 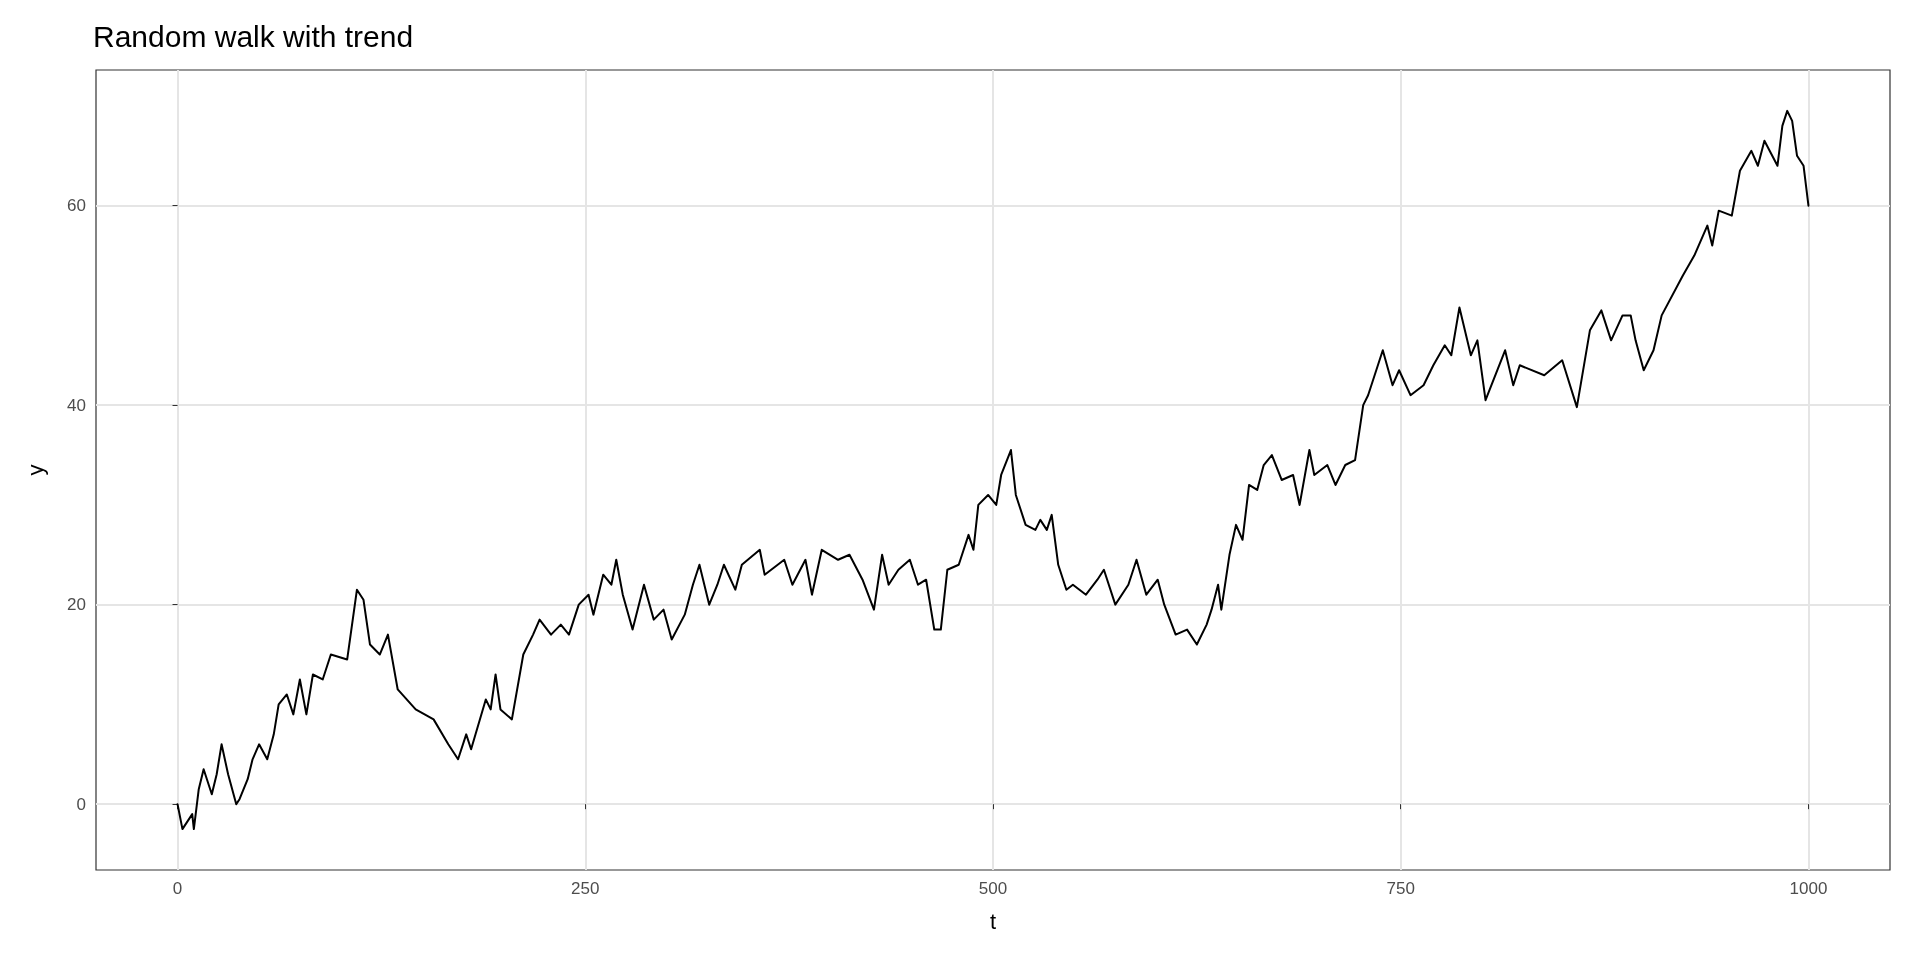 What do you see at coordinates (993, 888) in the screenshot?
I see `x-tick-label: 500` at bounding box center [993, 888].